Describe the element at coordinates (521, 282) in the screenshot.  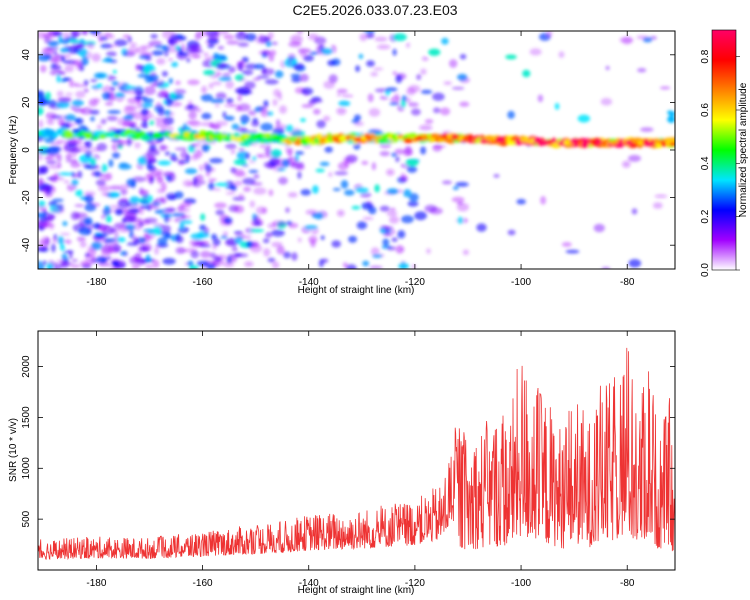
I see `x-tick-label: -100` at that location.